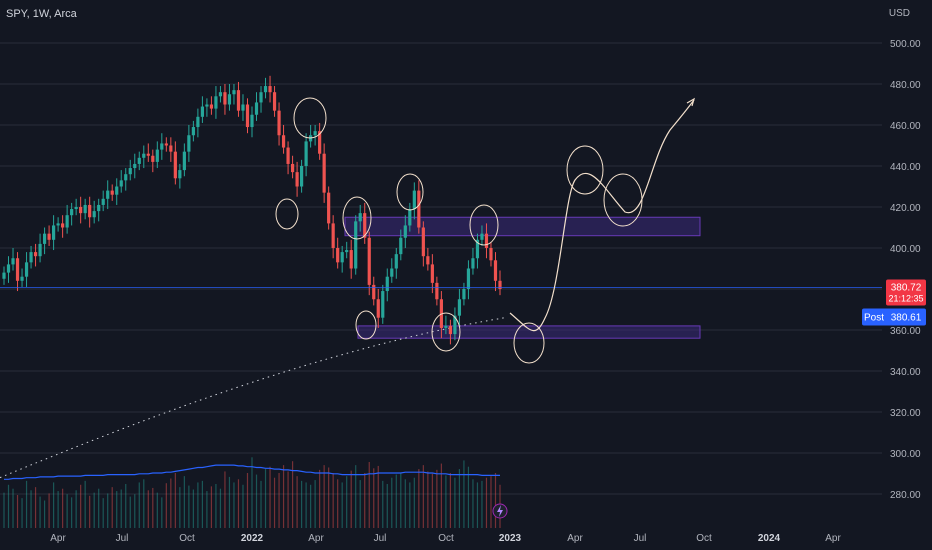  I want to click on y-tick-label: 340.00, so click(905, 372).